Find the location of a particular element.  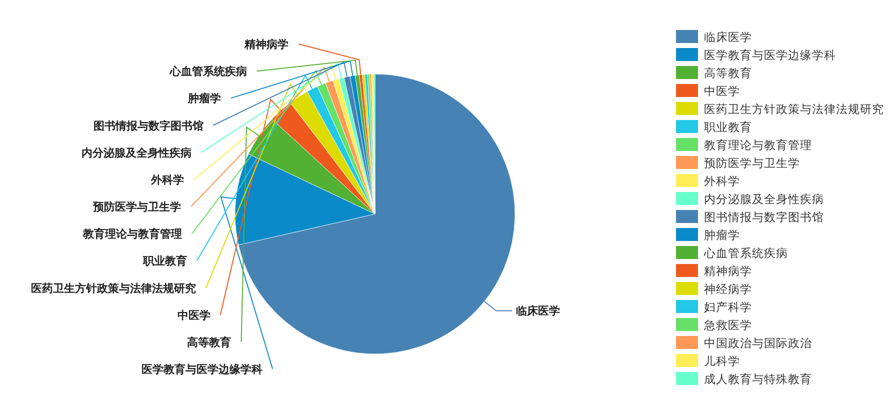

text: 心血管系统疾病 is located at coordinates (207, 71).